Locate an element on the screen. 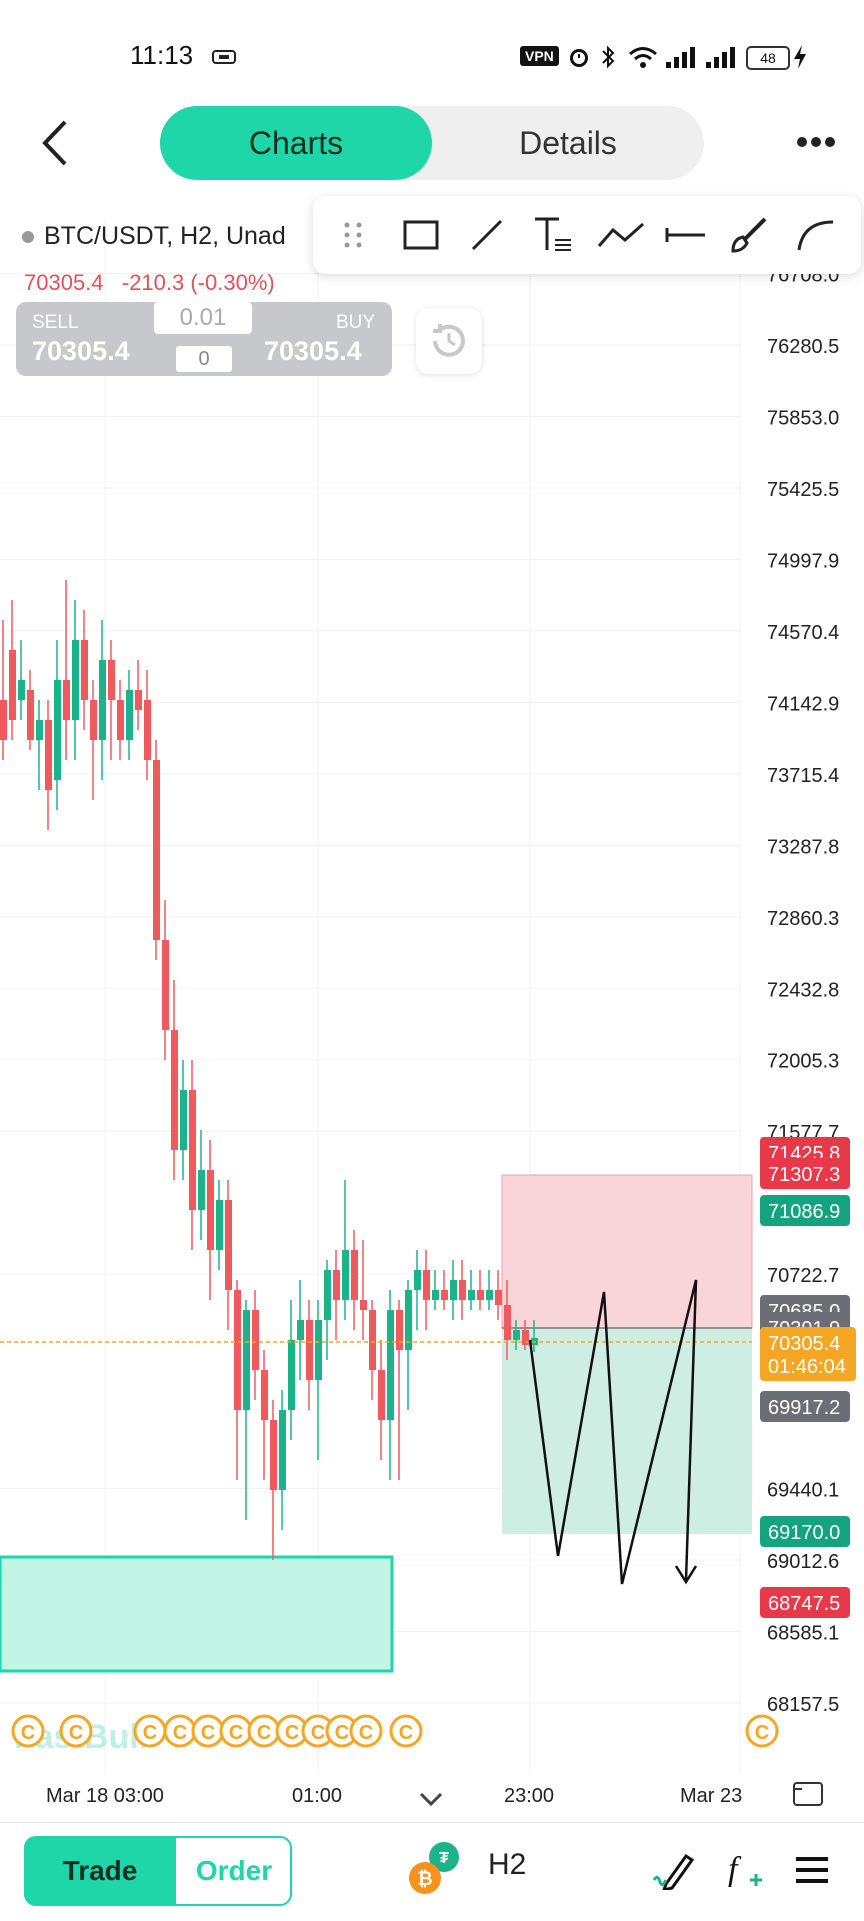  text-icon is located at coordinates (553, 235).